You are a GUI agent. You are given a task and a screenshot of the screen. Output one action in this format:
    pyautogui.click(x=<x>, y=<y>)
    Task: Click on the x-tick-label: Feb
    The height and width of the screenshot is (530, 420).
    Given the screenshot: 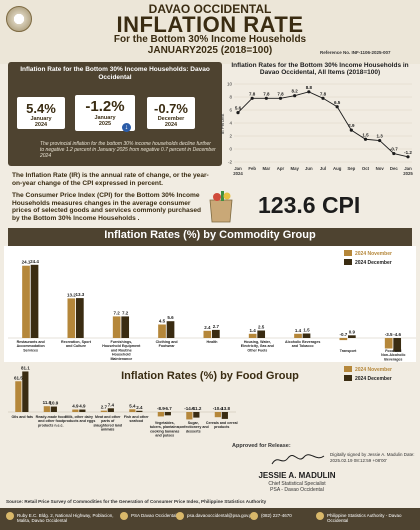 What is the action you would take?
    pyautogui.click(x=252, y=168)
    